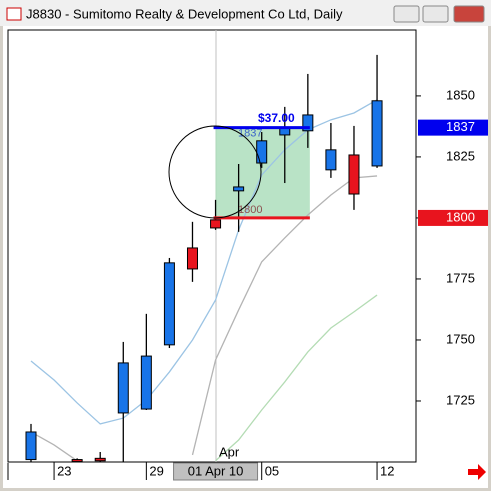  Describe the element at coordinates (460, 126) in the screenshot. I see `price-label: 1837` at that location.